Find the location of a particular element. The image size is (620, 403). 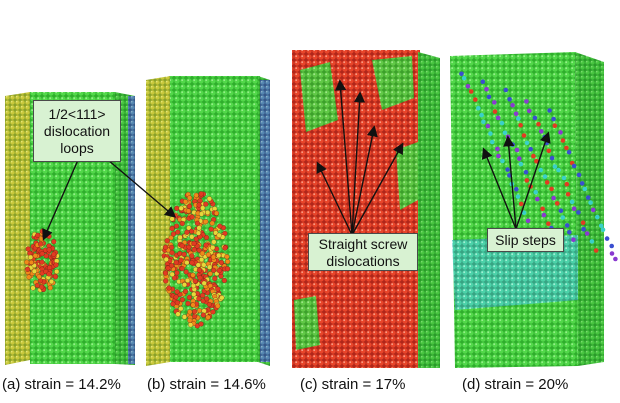

annotation-loops-line-1: 1/2<111> is located at coordinates (77, 114).